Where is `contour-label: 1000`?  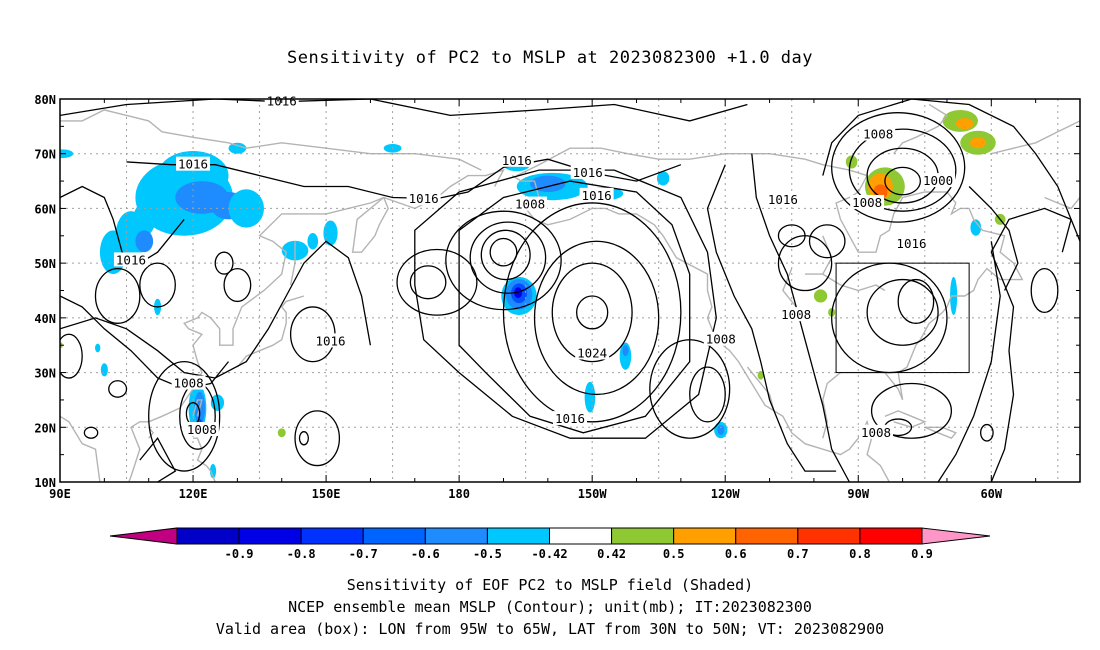
contour-label: 1000 is located at coordinates (938, 180).